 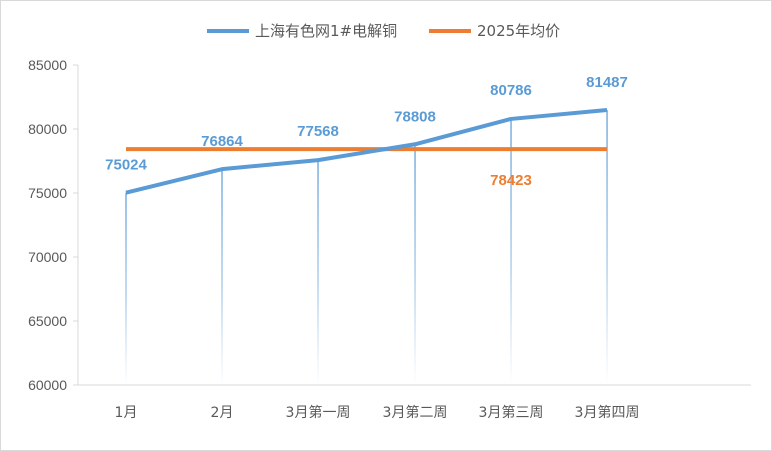 I want to click on x-tick-label: 3月第三周, so click(x=511, y=412).